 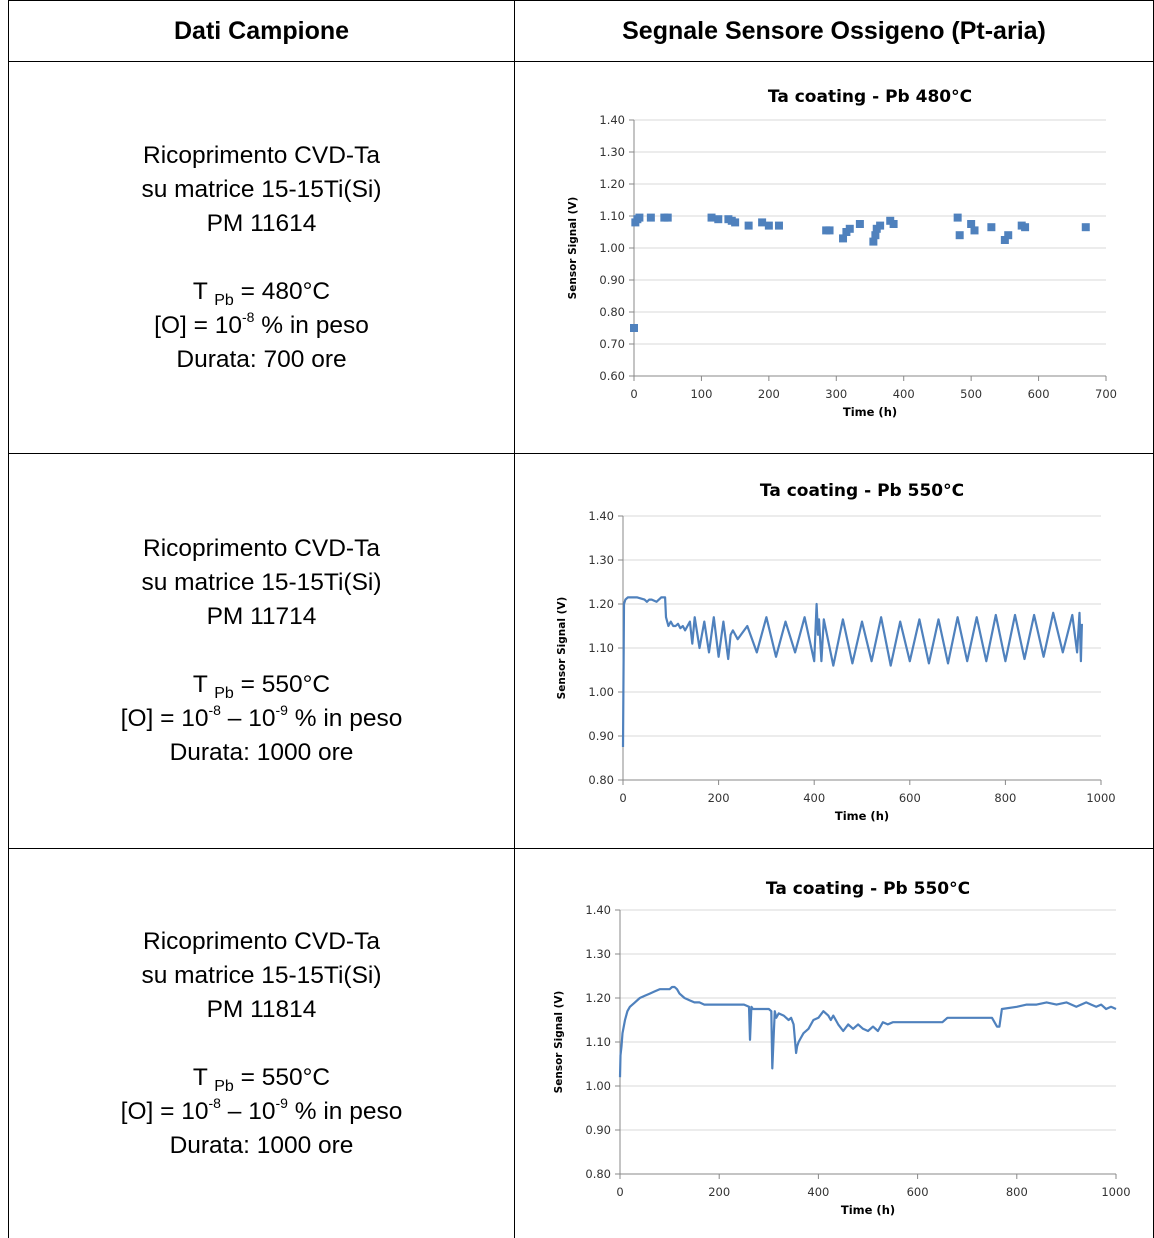 What do you see at coordinates (261, 717) in the screenshot?
I see `oxygen-concentration: [O] = 10-8 – 10-9 % in peso` at bounding box center [261, 717].